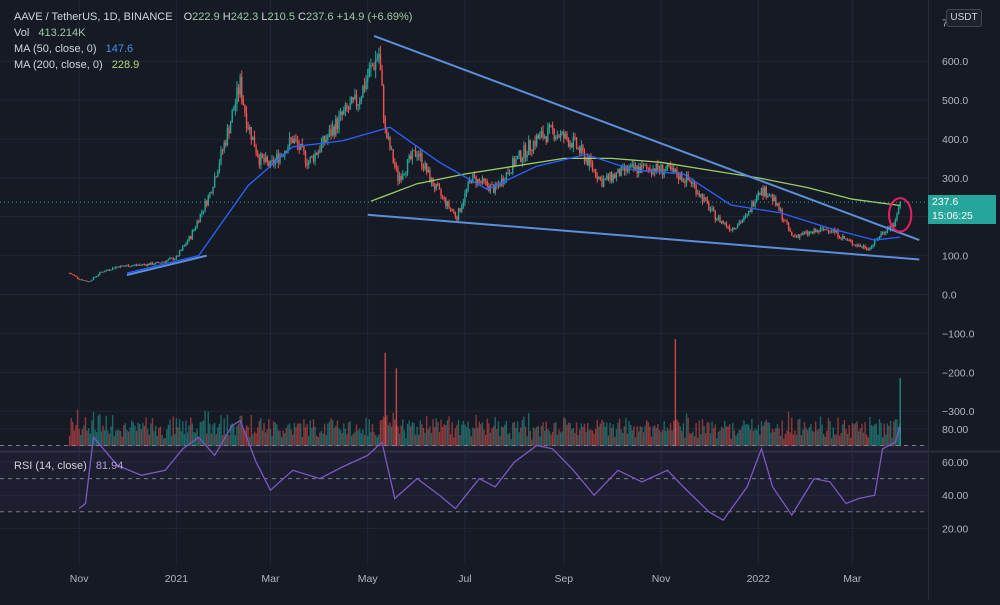 Image resolution: width=1000 pixels, height=605 pixels. I want to click on price-axis-label: 600.0, so click(955, 62).